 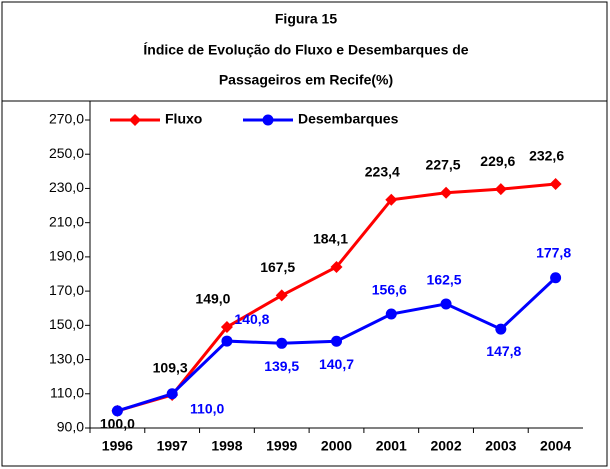 What do you see at coordinates (251, 319) in the screenshot?
I see `data-label: 140,8` at bounding box center [251, 319].